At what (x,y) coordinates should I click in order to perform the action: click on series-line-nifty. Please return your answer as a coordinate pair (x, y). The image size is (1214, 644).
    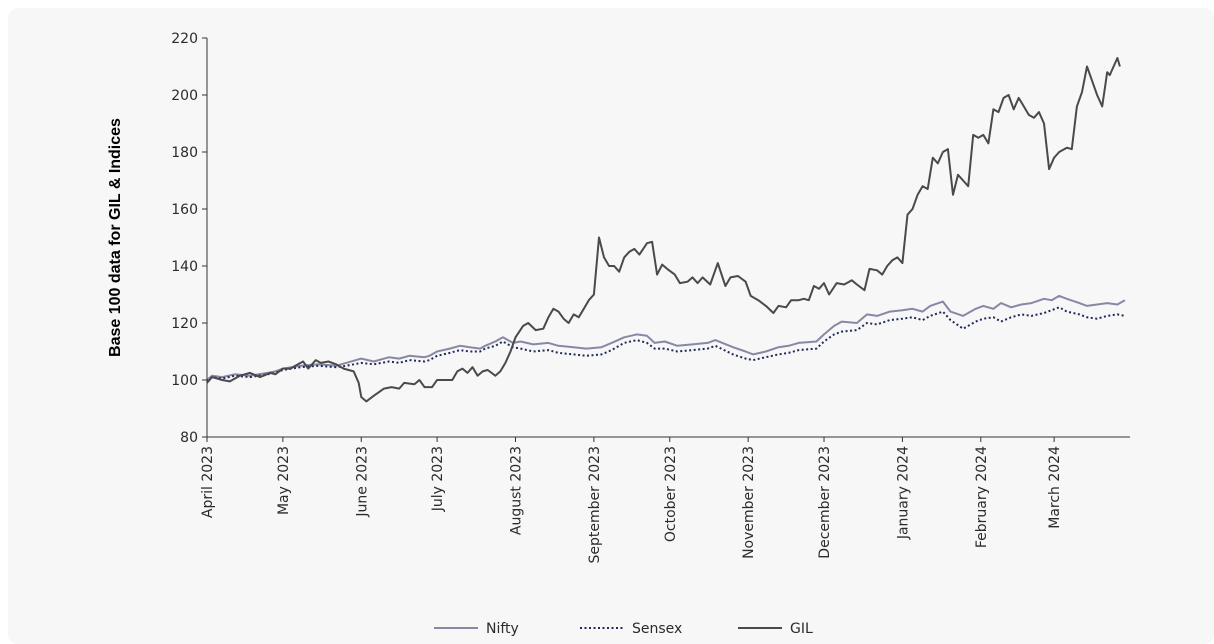
    Looking at the image, I should click on (666, 338).